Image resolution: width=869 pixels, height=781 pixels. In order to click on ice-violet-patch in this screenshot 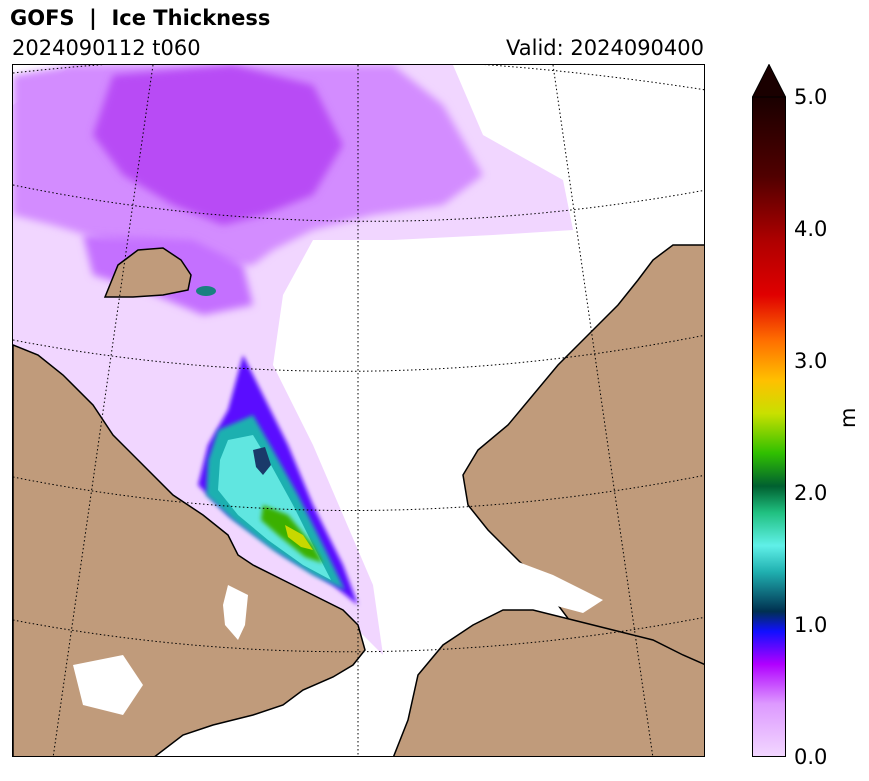, I will do `click(218, 145)`.